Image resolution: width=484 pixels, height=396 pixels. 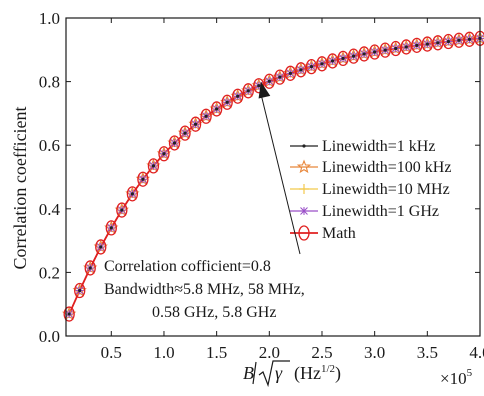 I want to click on x-axis-label-slash, so click(x=254, y=373).